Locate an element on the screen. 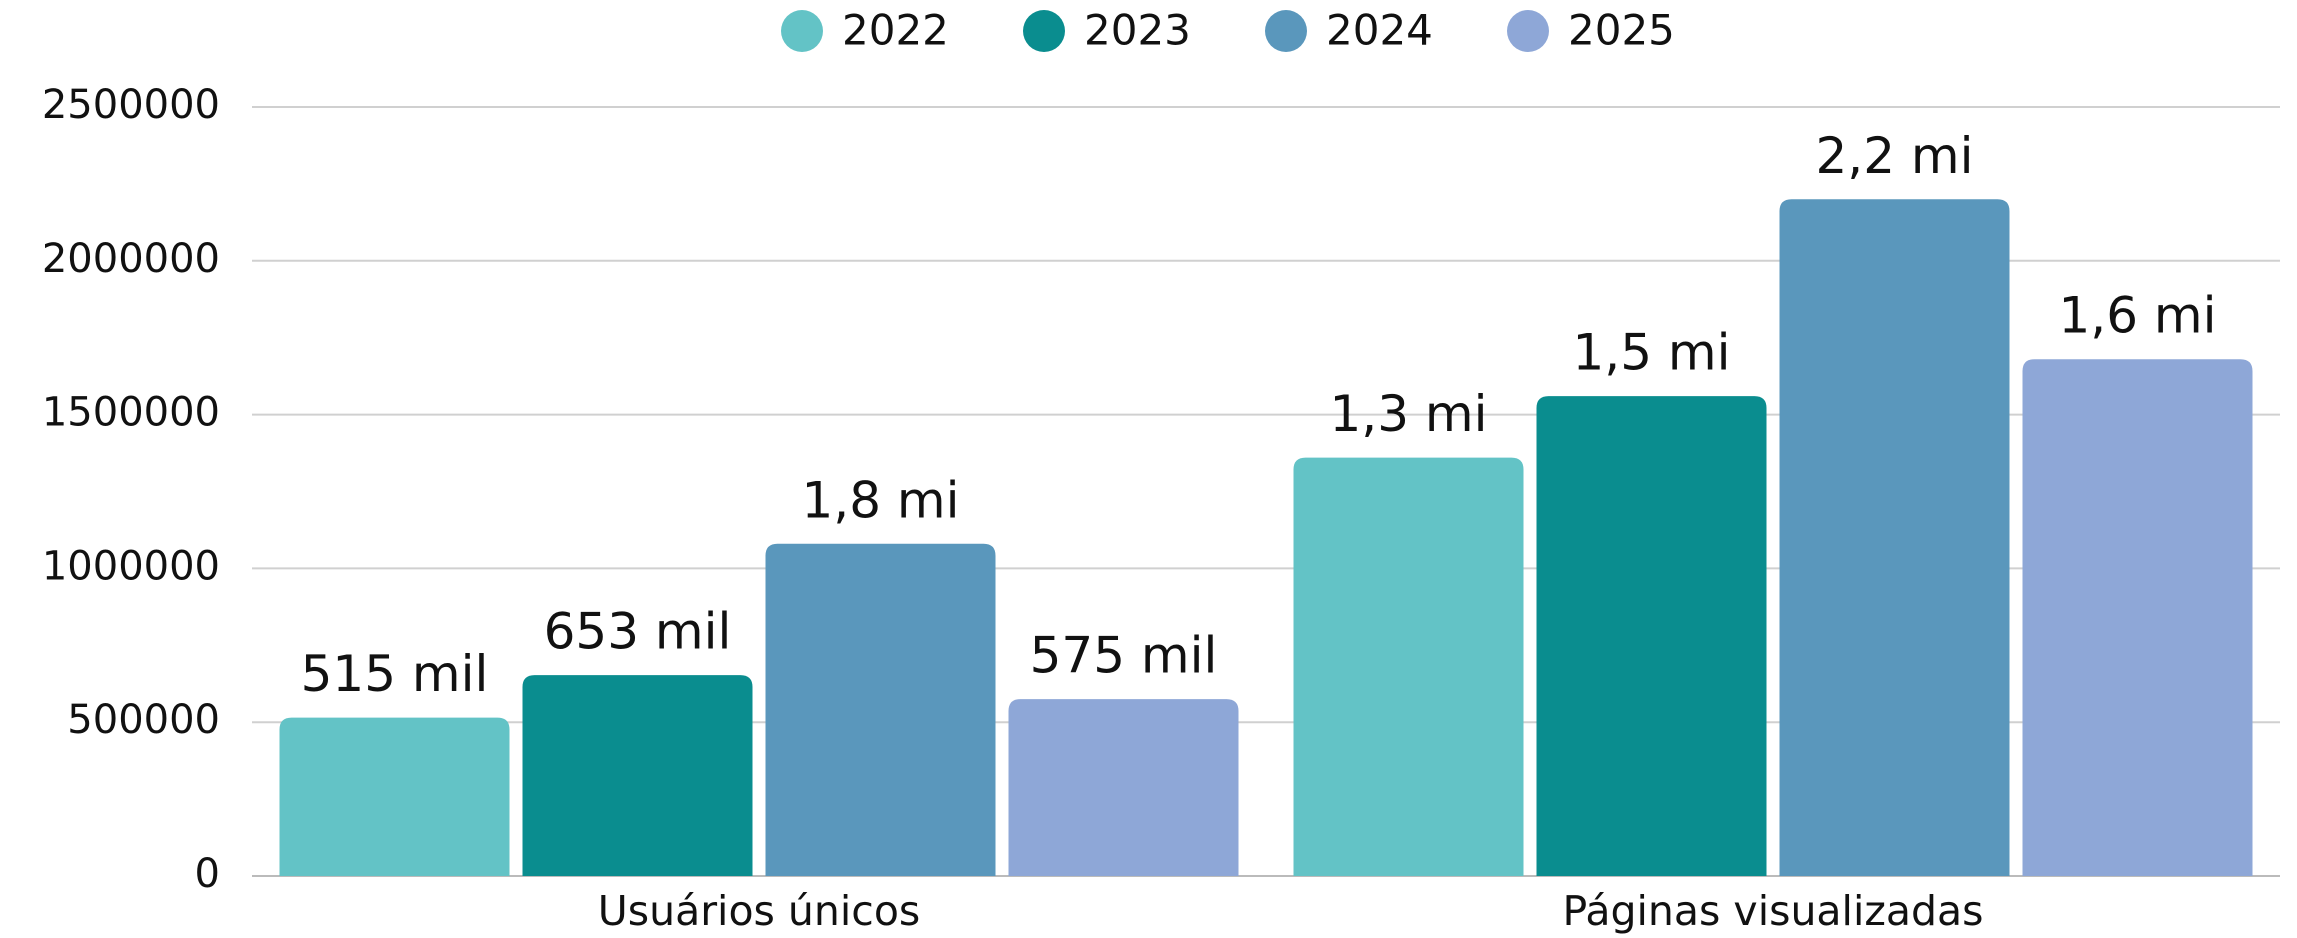 This screenshot has height=938, width=2297. y-tick-label: 2500000 is located at coordinates (131, 105).